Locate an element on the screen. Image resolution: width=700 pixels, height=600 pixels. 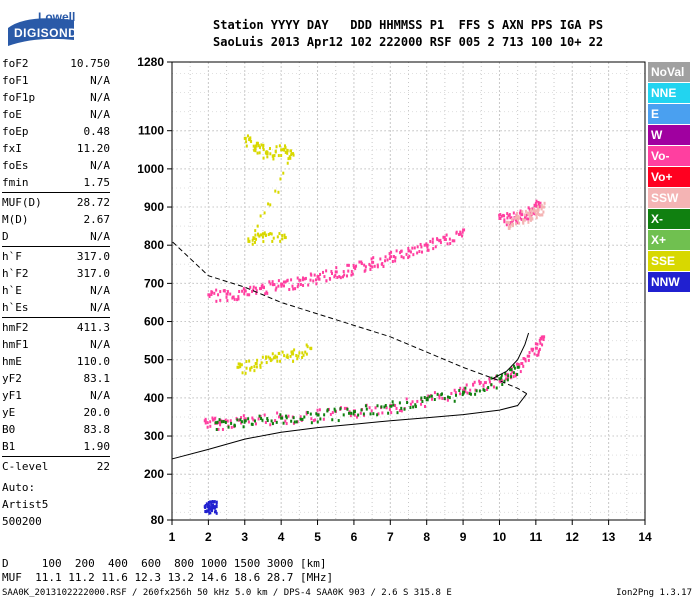
param-value: 317.0 is located at coordinates (93, 273).